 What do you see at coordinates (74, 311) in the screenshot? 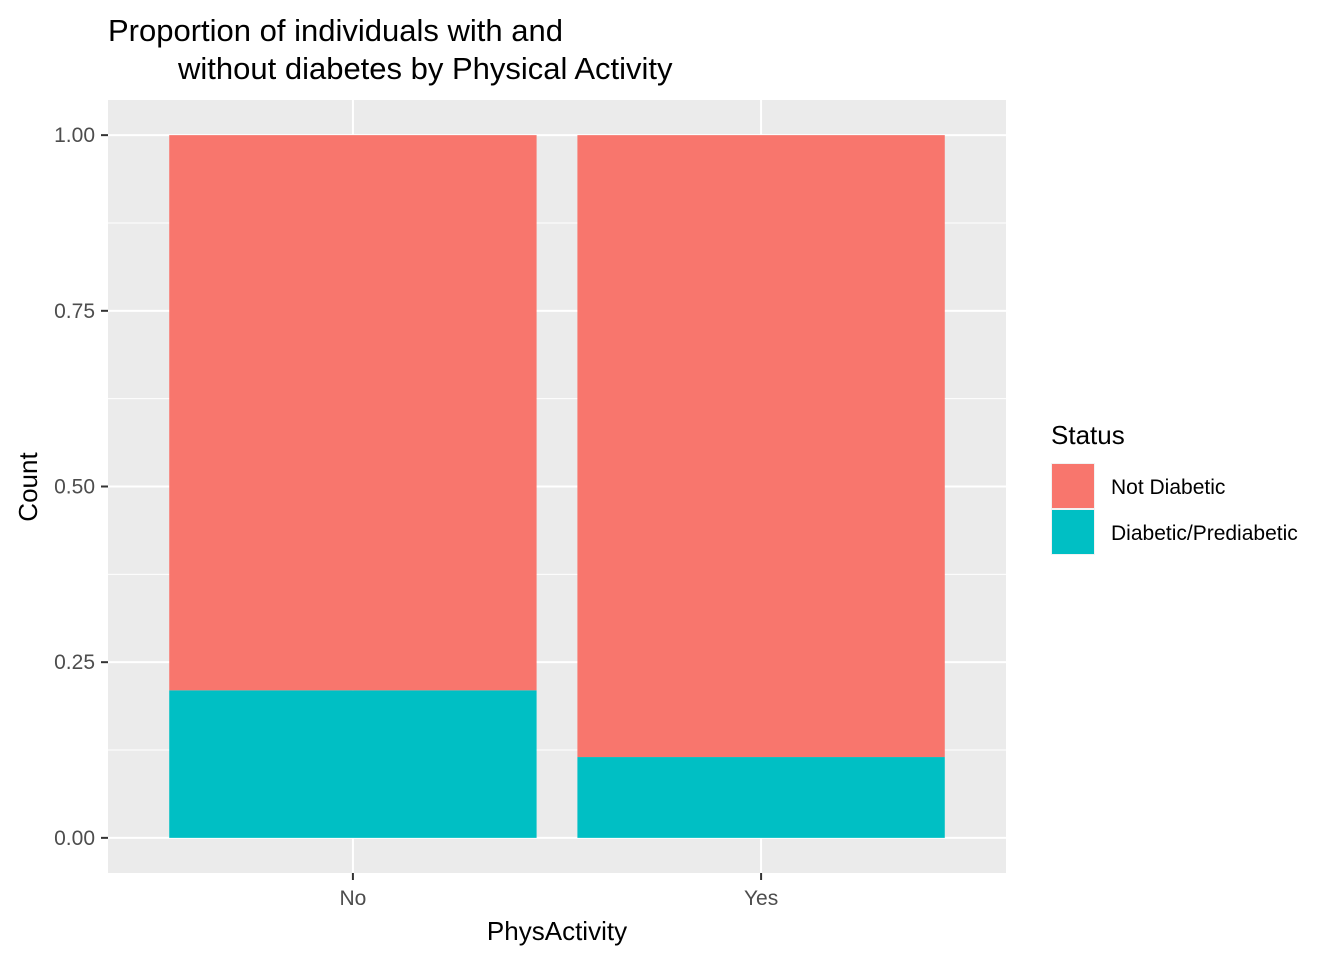
I see `y-tick-label: 0.75` at bounding box center [74, 311].